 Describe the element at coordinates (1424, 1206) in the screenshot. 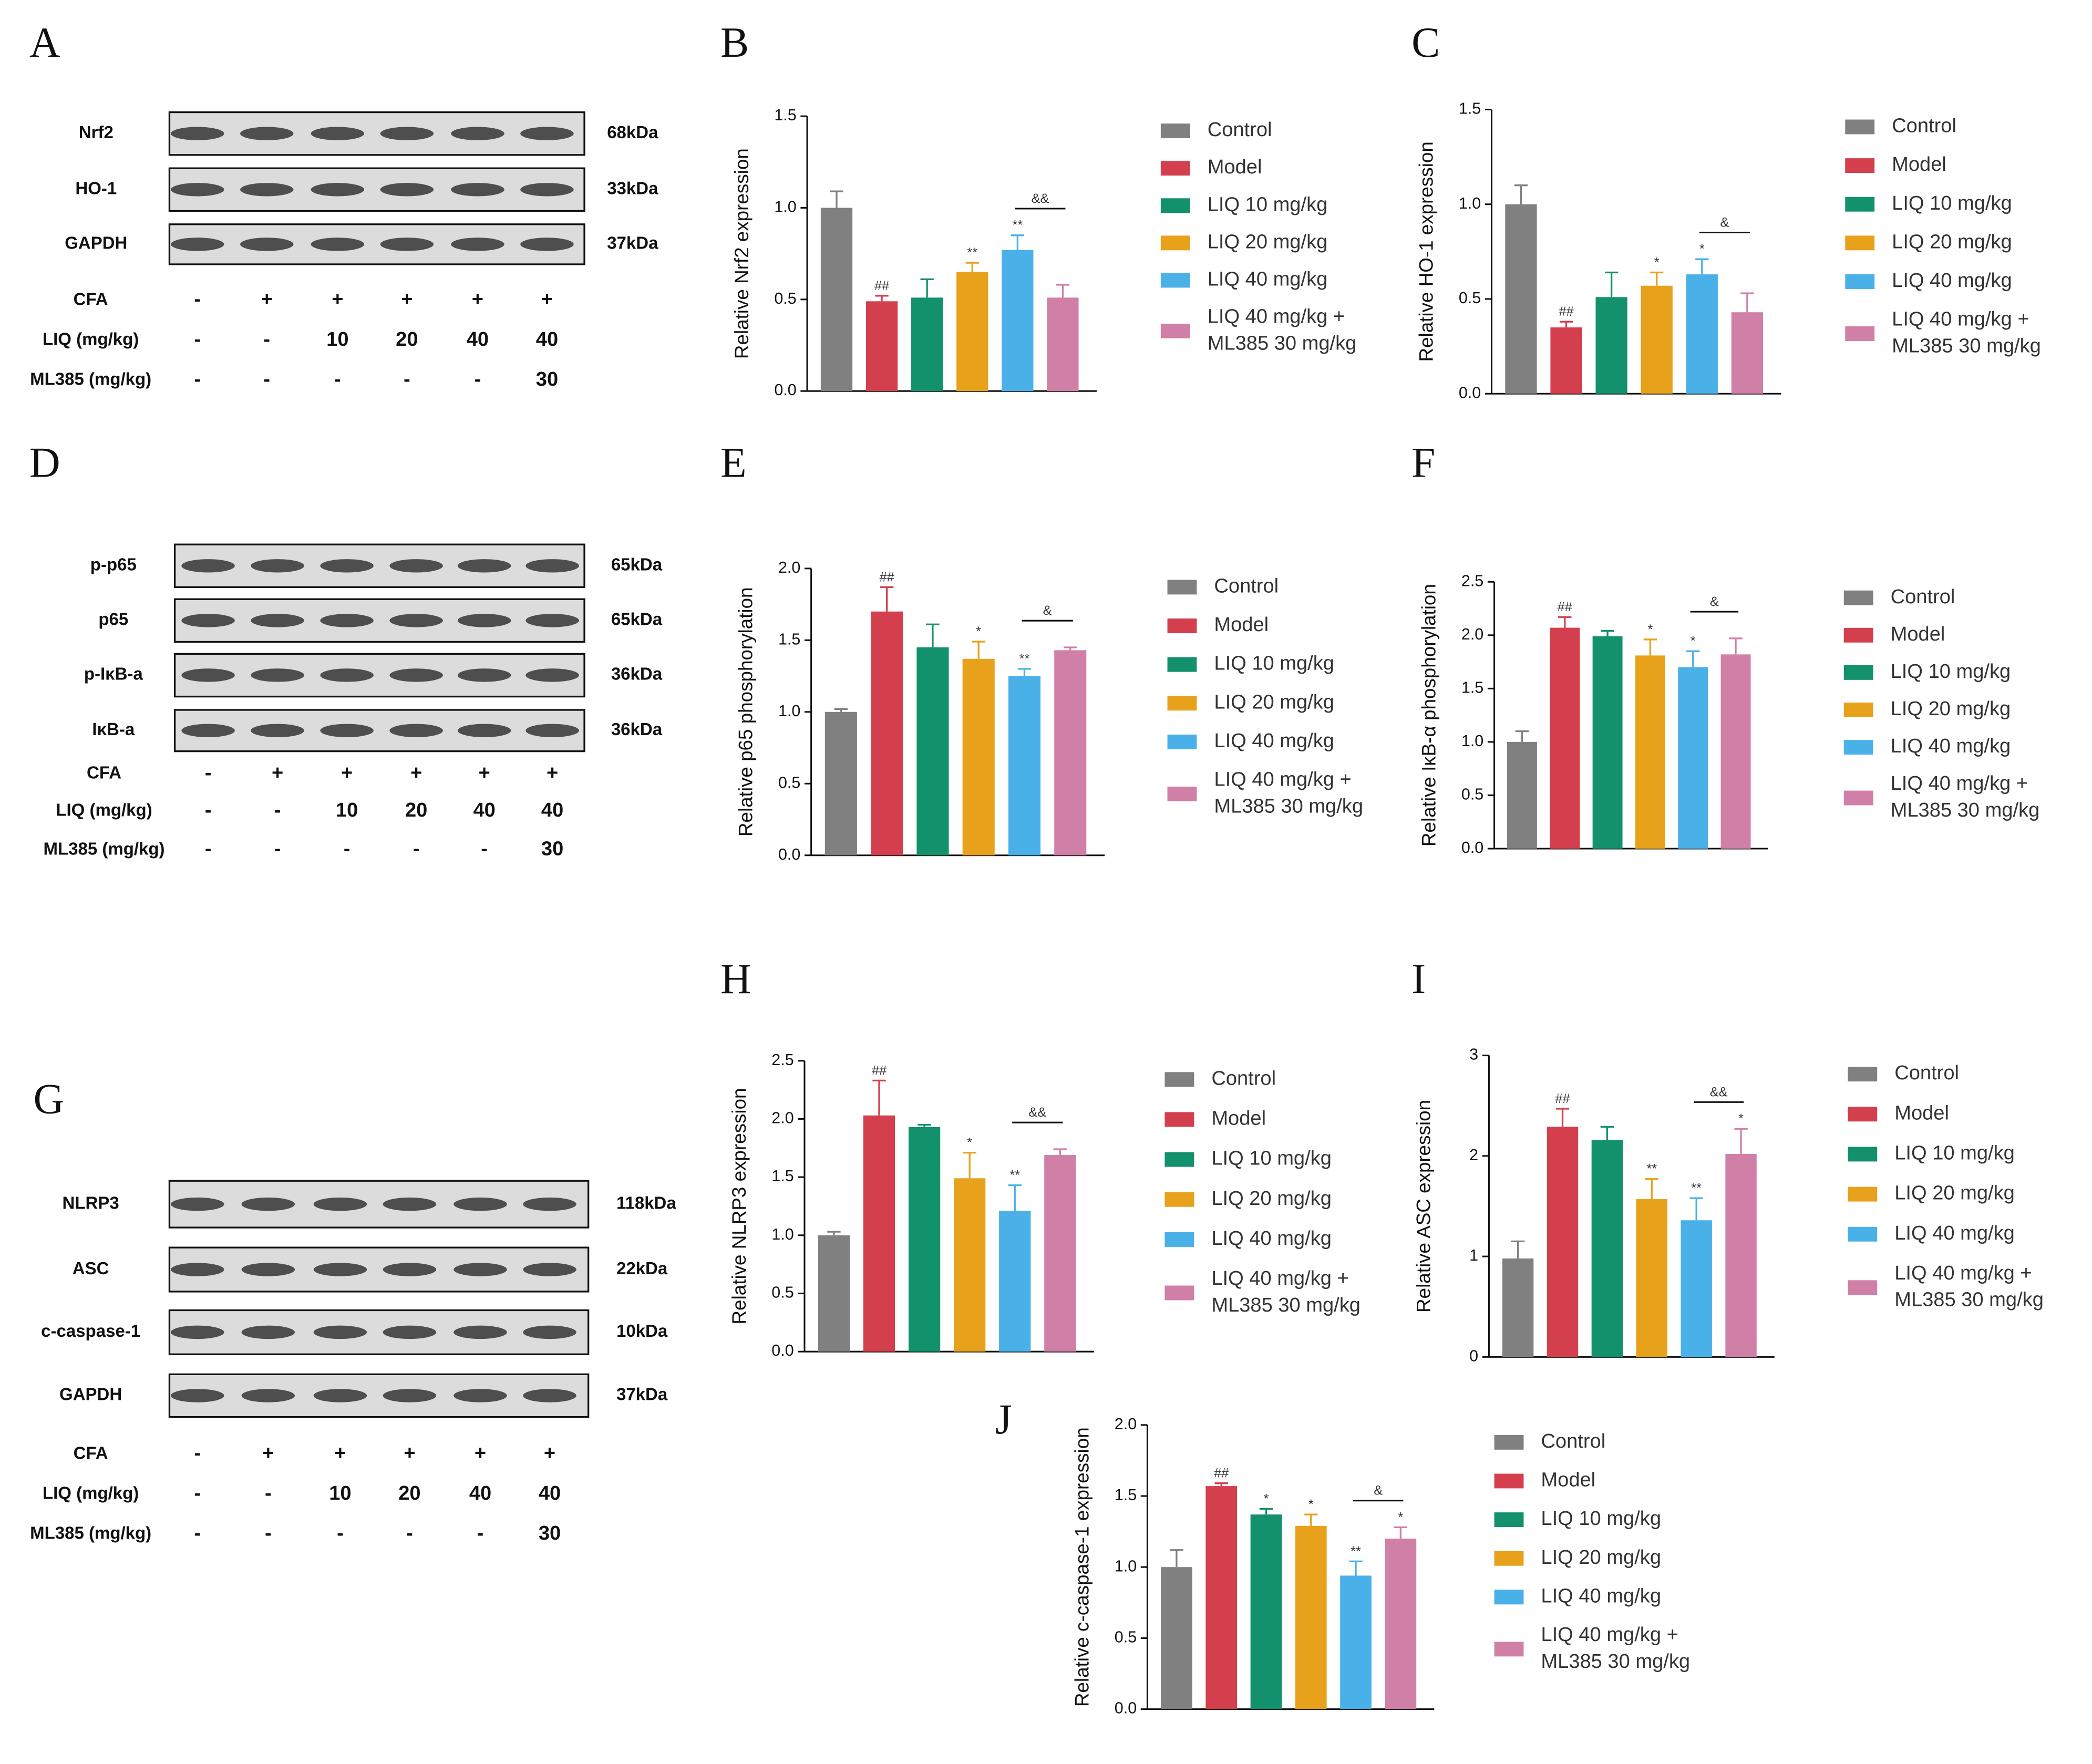

I see `y-axis-label: Relative ASC expression` at that location.